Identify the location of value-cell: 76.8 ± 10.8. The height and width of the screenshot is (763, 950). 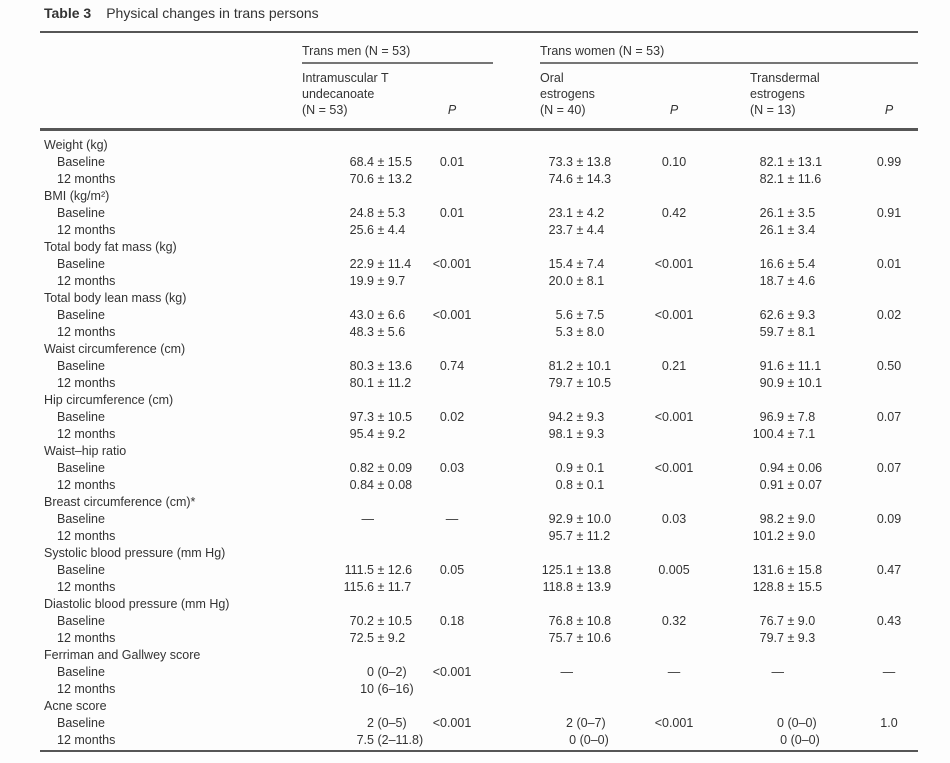
(592, 621).